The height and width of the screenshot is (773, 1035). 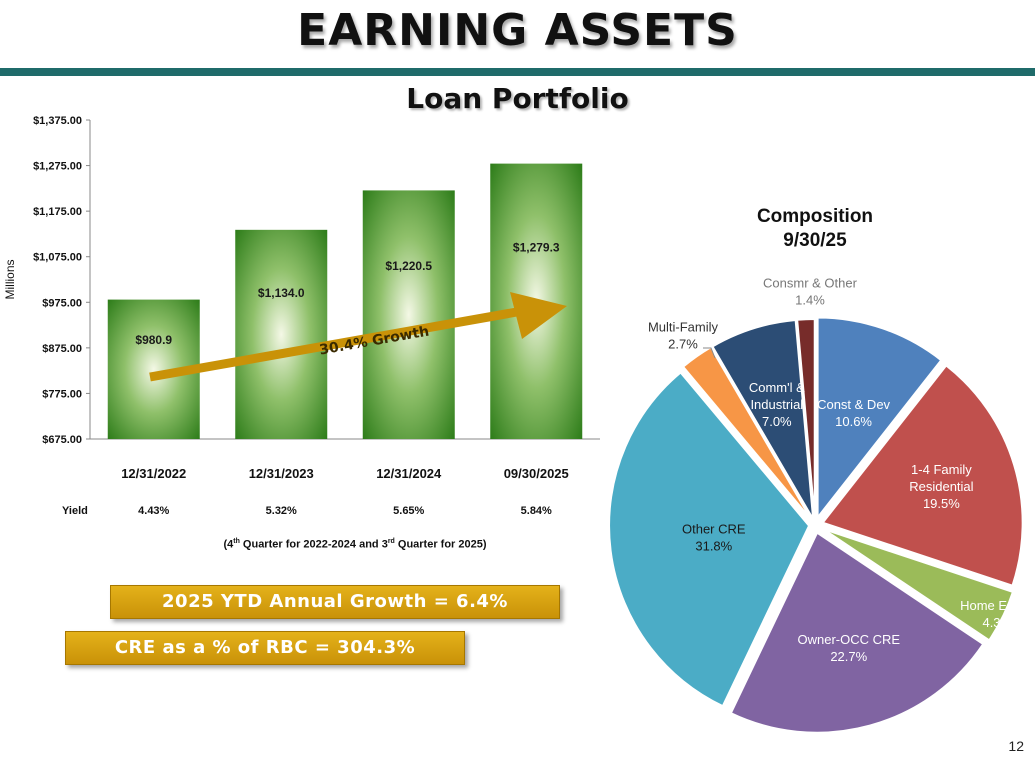 I want to click on pie-label-line: Owner-OCC CRE, so click(x=848, y=639).